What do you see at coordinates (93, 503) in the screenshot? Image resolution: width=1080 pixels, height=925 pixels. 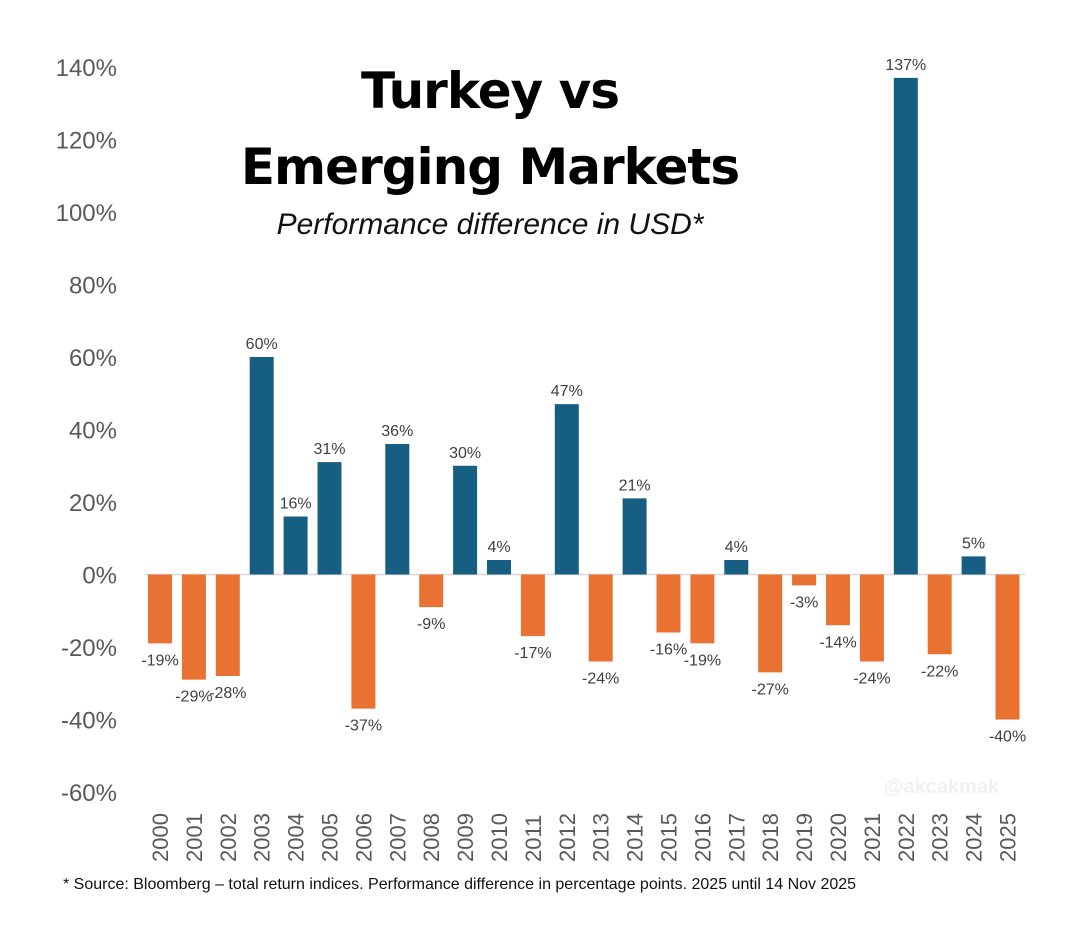 I see `y-tick-label: 20%` at bounding box center [93, 503].